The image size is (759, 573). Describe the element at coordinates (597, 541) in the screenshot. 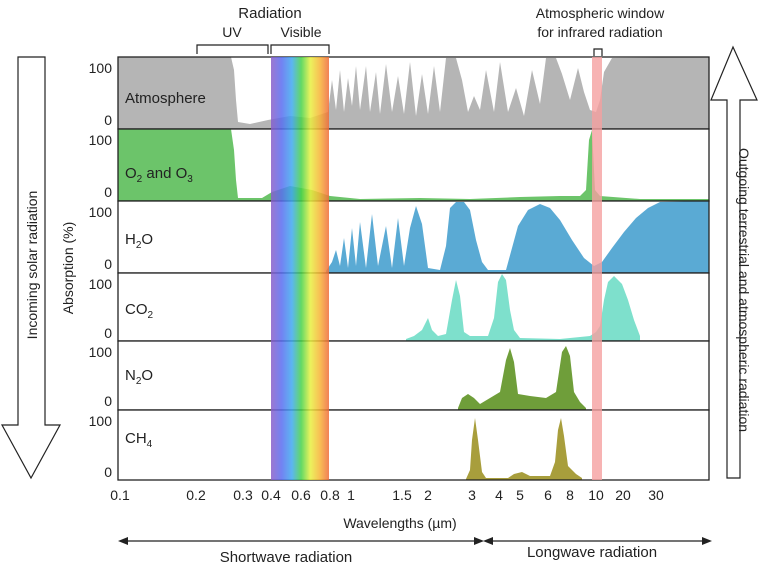

I see `longwave-arrow` at that location.